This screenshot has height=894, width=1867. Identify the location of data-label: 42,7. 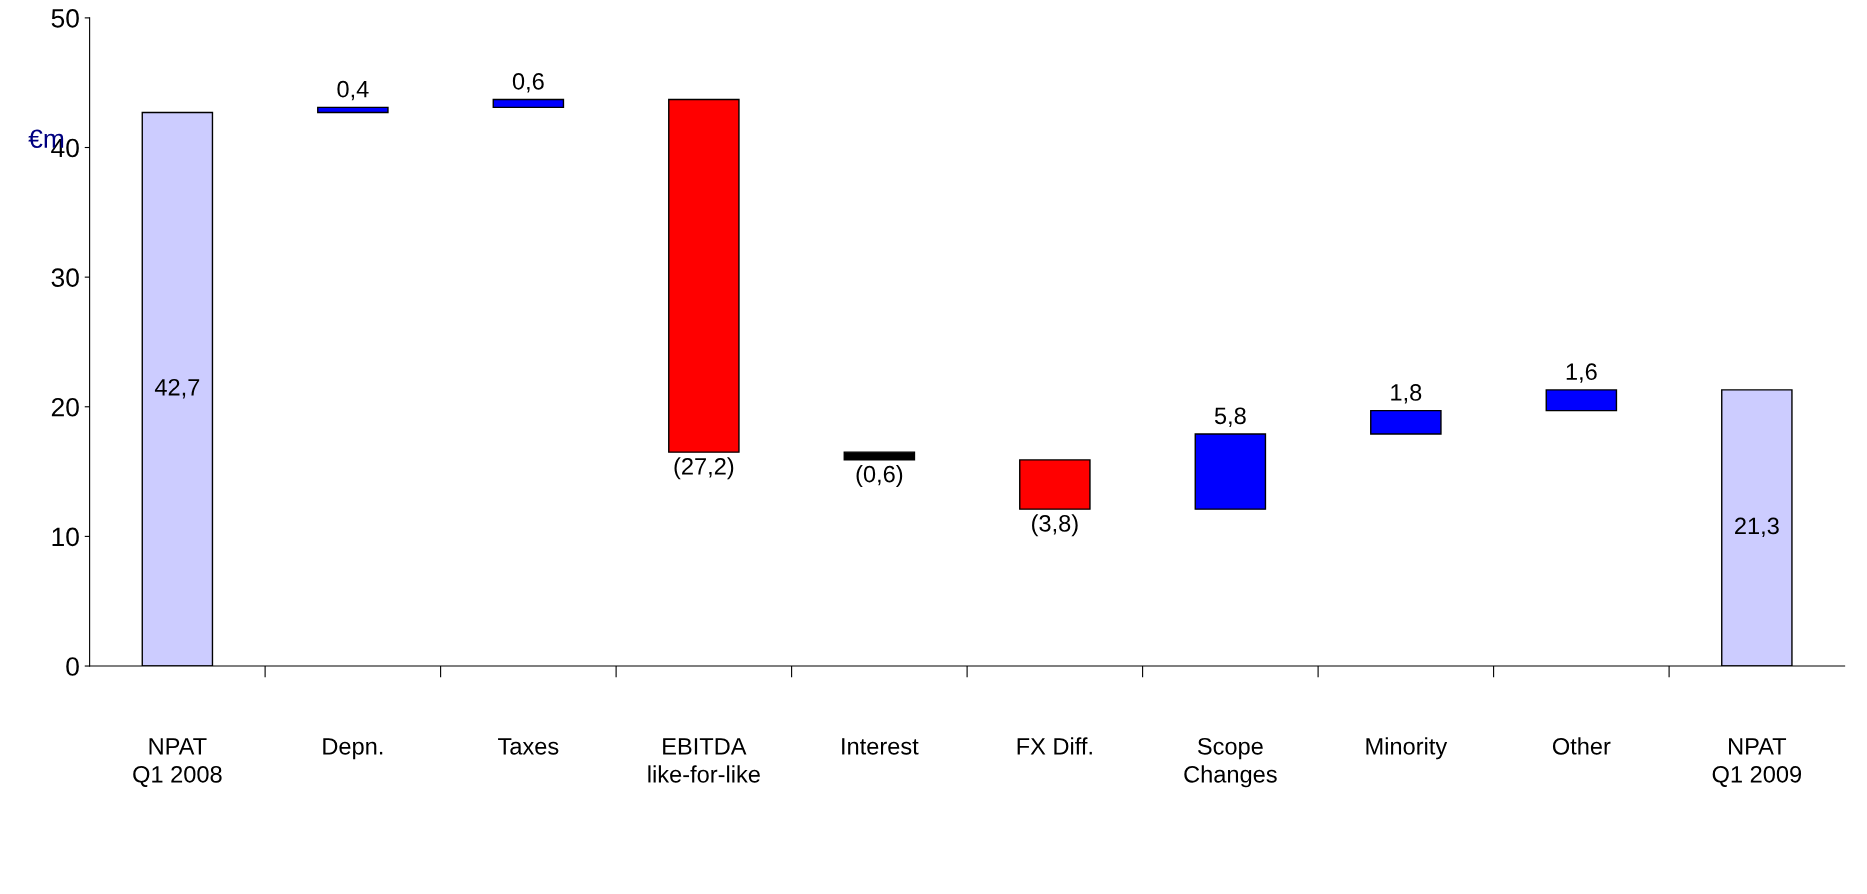
(177, 388).